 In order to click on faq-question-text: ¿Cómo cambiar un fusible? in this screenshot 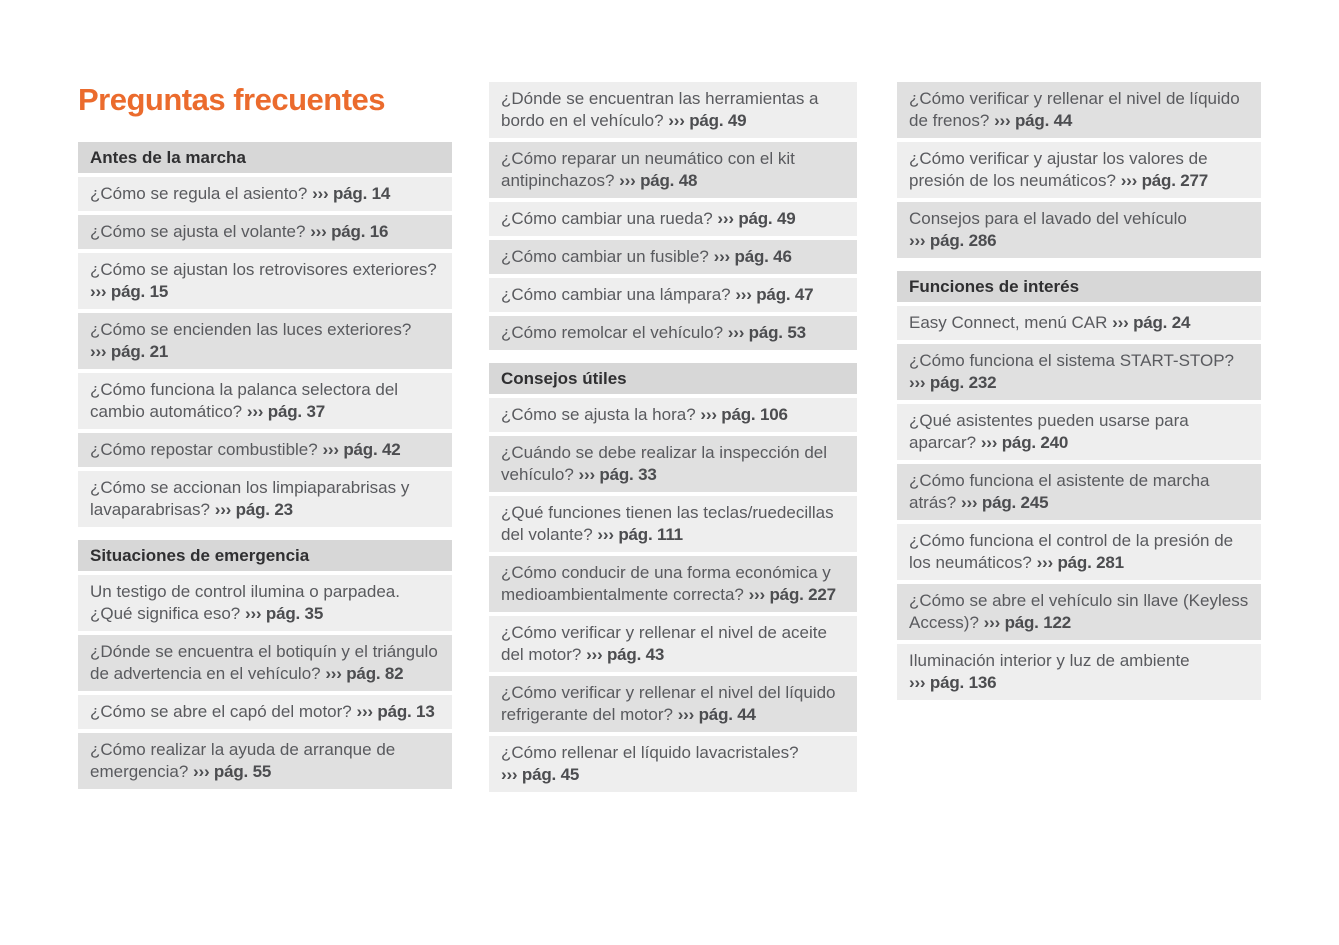, I will do `click(605, 256)`.